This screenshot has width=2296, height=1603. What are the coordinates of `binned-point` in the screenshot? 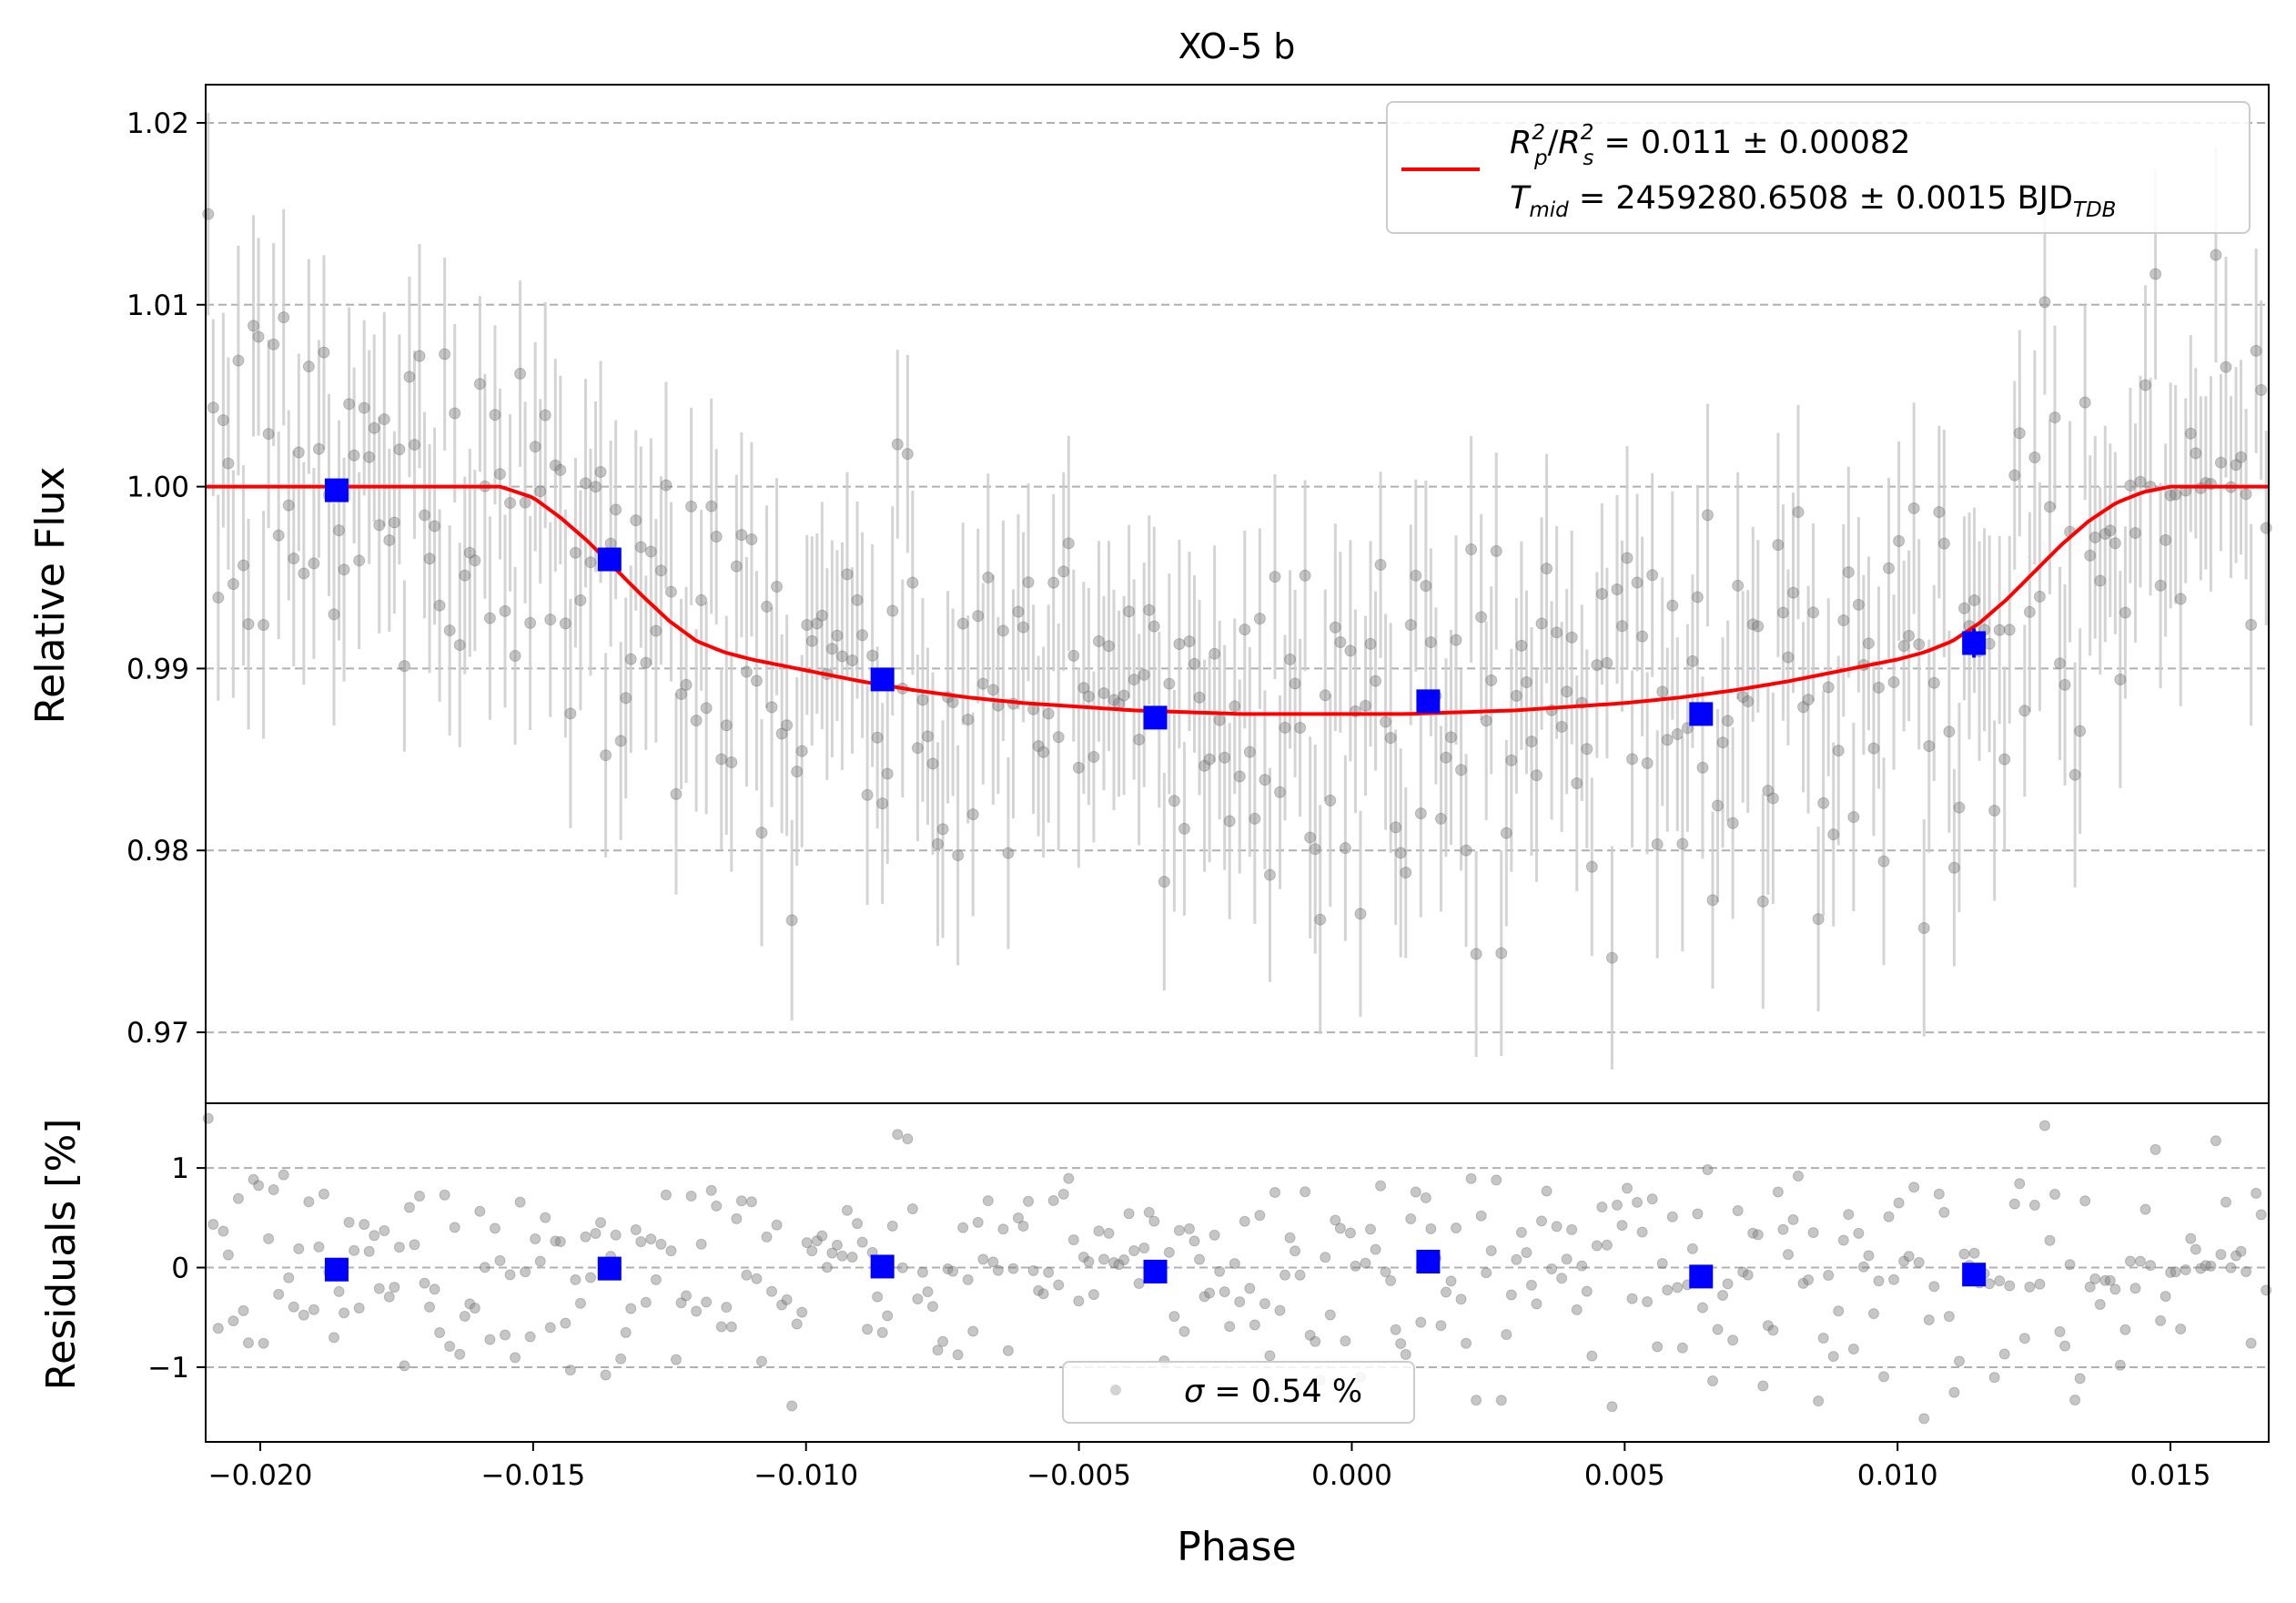 It's located at (1702, 714).